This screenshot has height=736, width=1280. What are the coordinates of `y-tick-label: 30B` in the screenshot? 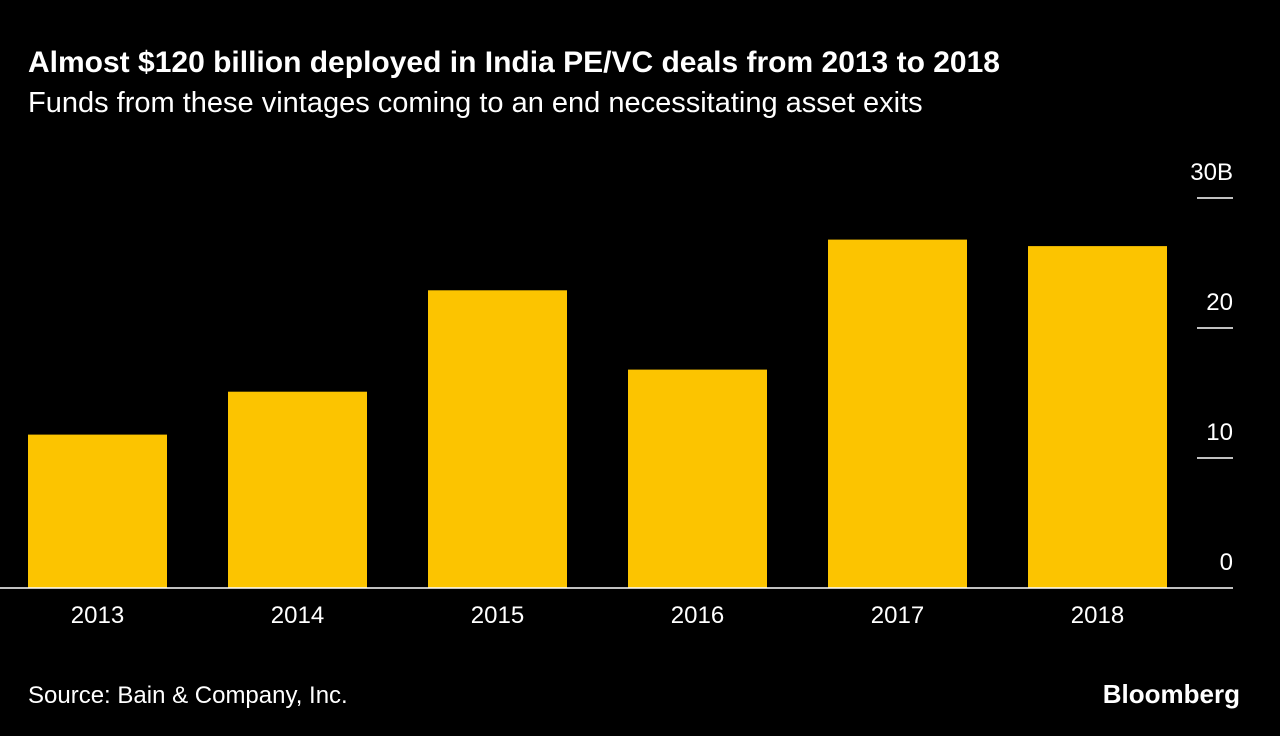 It's located at (1211, 172).